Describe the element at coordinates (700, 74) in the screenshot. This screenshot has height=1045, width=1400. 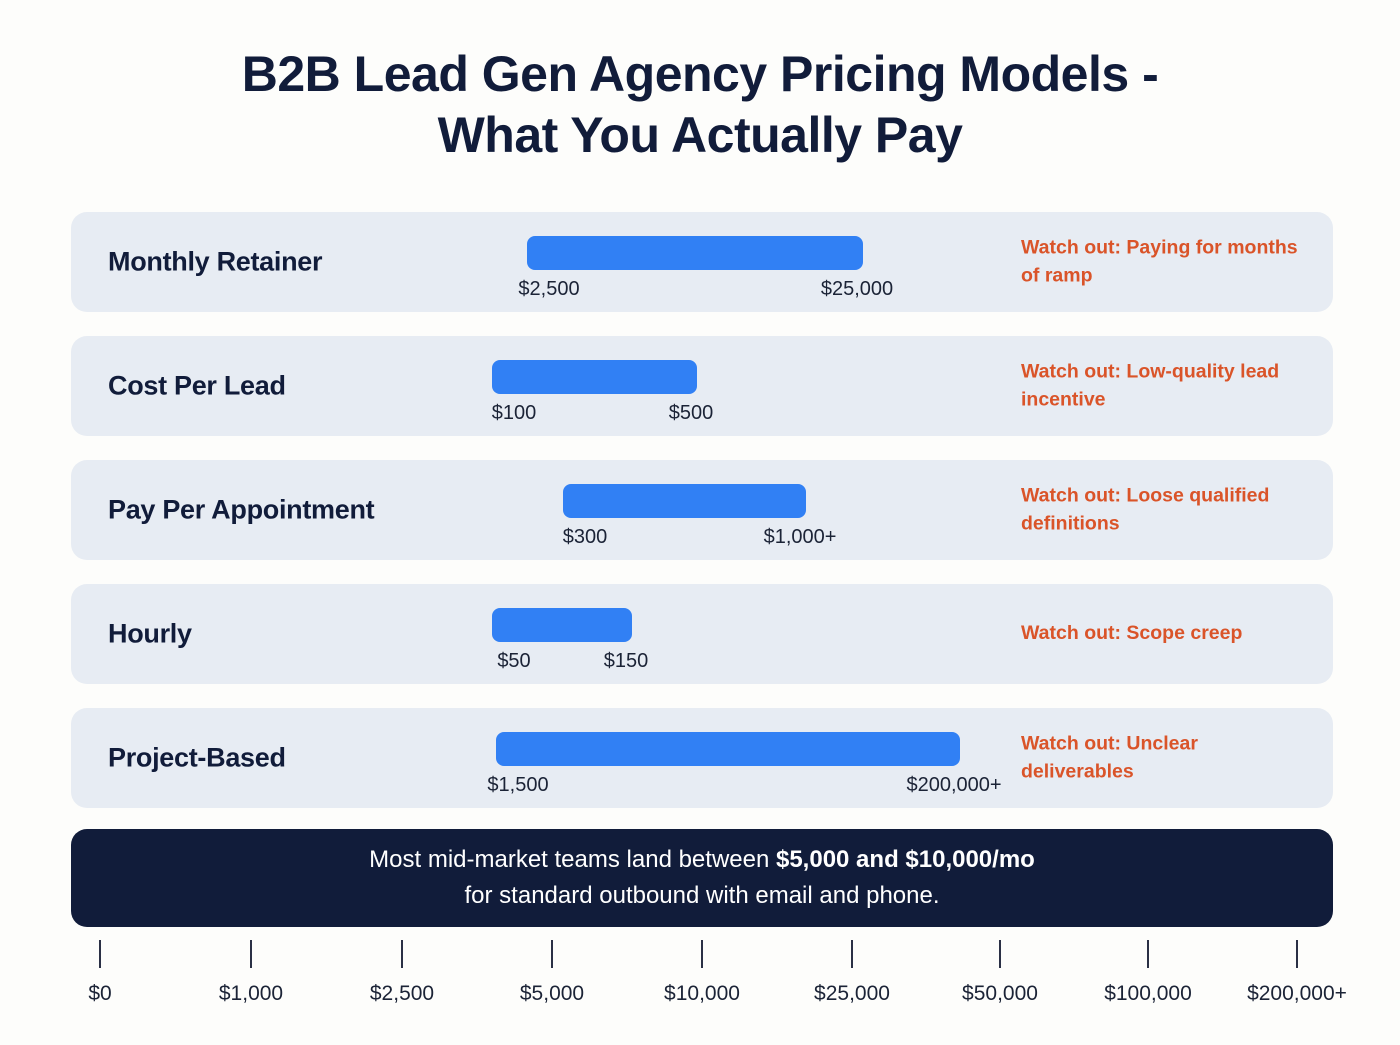
I see `page-title-line-1: B2B Lead Gen Agency Pricing Models -` at that location.